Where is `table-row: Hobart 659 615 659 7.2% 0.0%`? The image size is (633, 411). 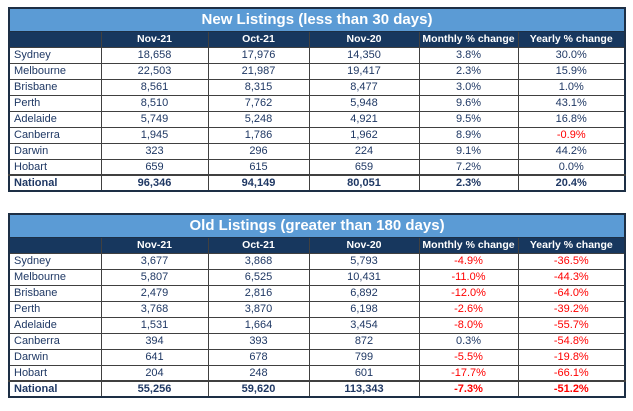 table-row: Hobart 659 615 659 7.2% 0.0% is located at coordinates (317, 167).